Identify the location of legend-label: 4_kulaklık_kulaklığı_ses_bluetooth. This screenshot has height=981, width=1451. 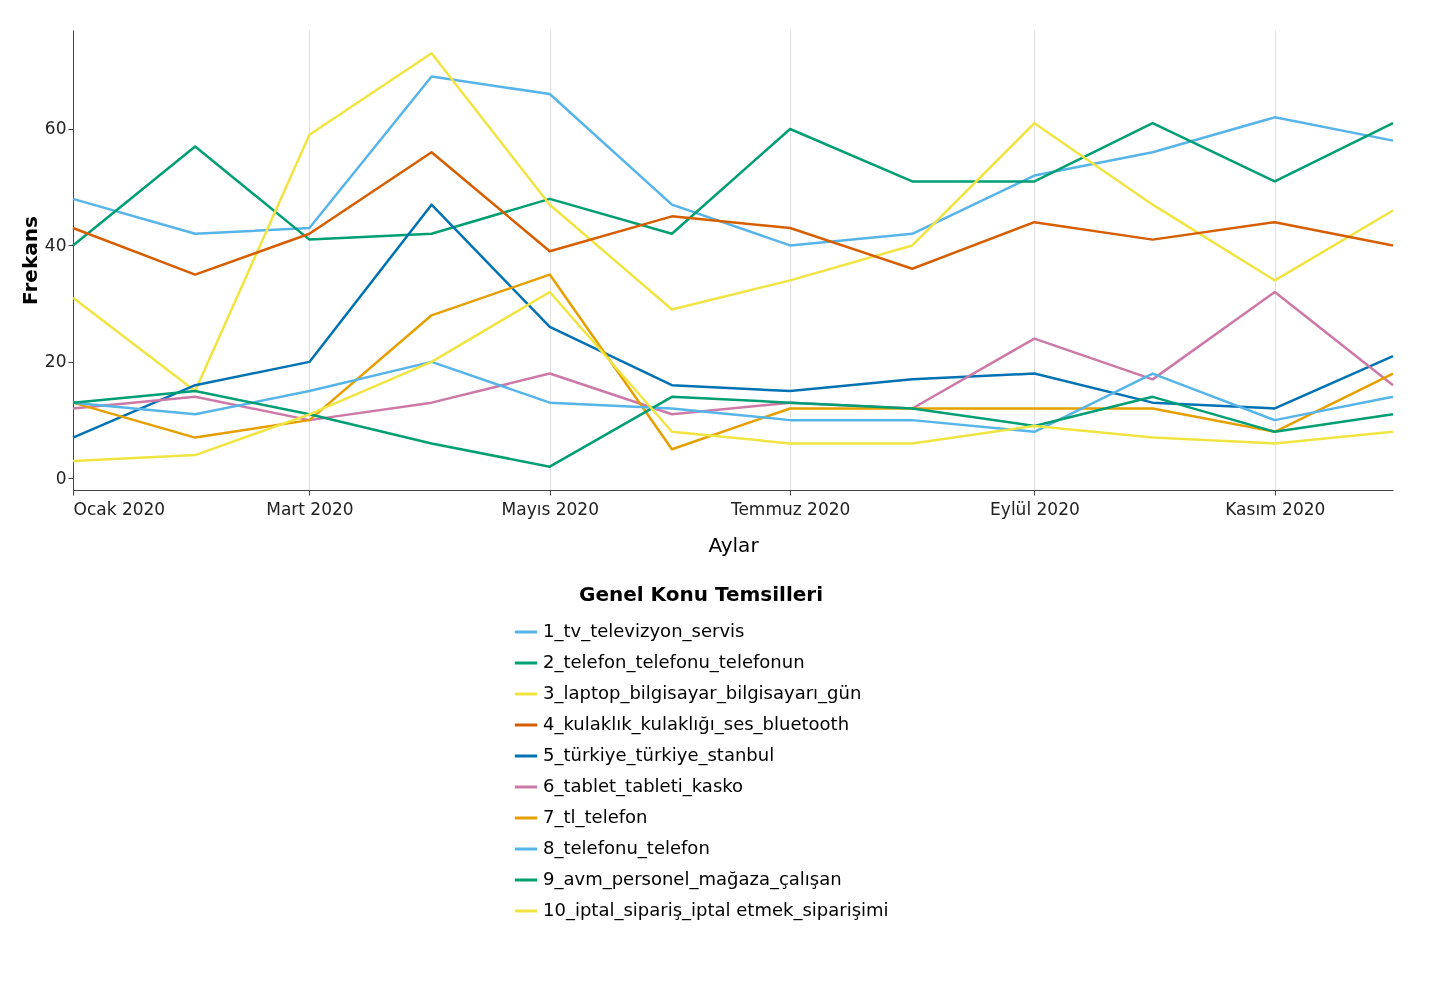
(696, 724).